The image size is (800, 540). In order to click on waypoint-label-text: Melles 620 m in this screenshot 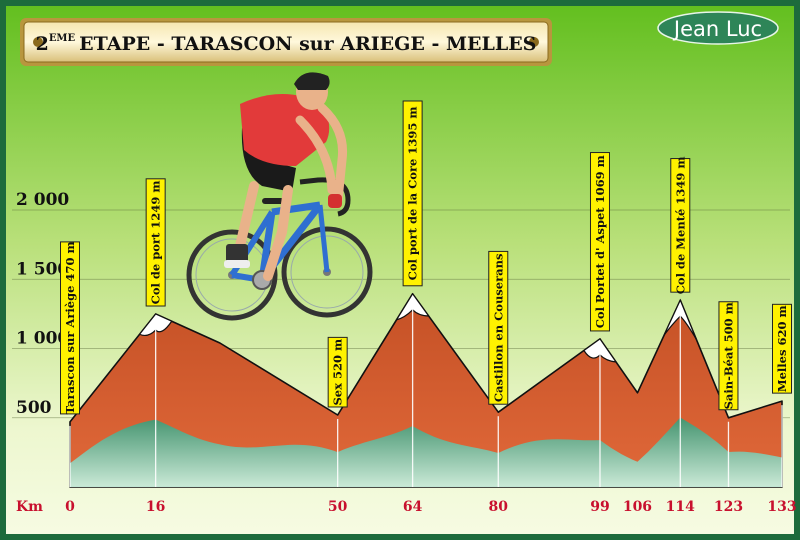, I will do `click(782, 348)`.